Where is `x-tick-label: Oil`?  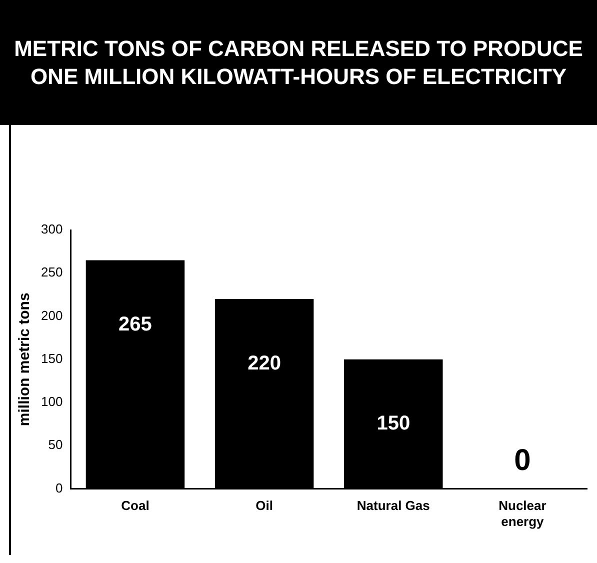
x-tick-label: Oil is located at coordinates (264, 506).